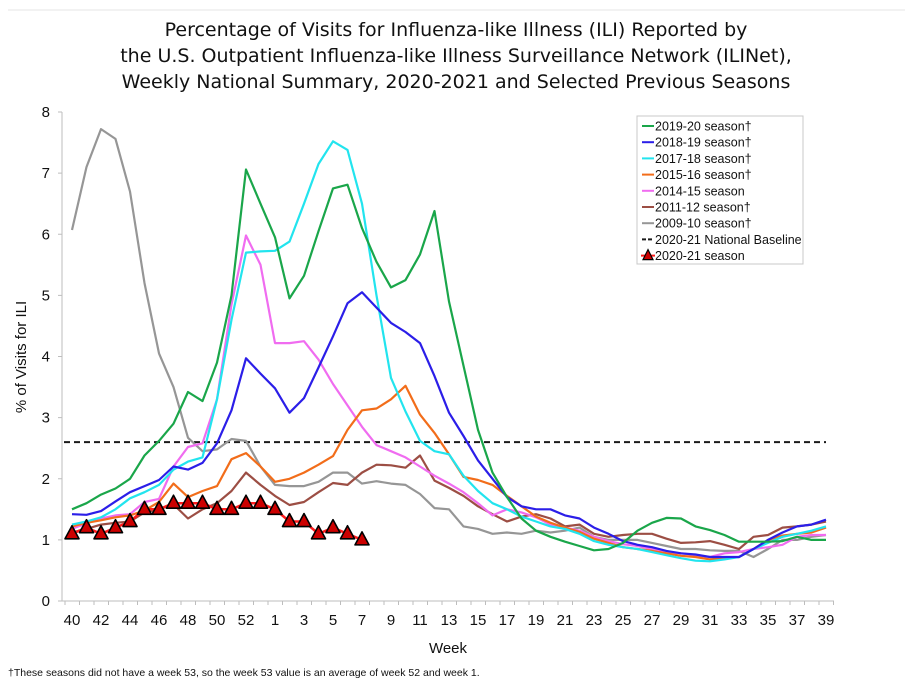 This screenshot has height=686, width=913. Describe the element at coordinates (700, 256) in the screenshot. I see `legend-label: 2020-21 season` at that location.